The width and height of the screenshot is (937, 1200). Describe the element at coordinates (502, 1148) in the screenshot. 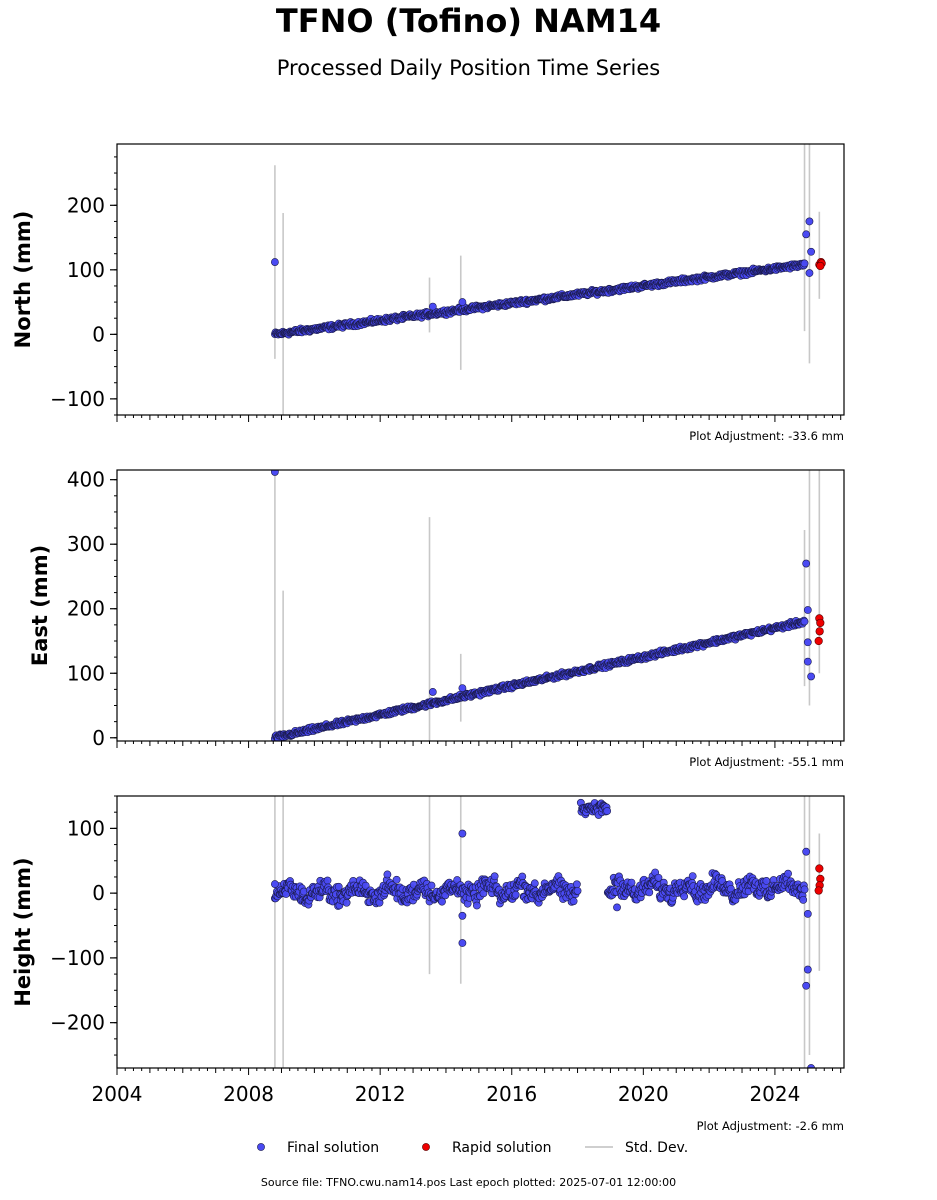

I see `legend-rapid-label: Rapid solution` at that location.